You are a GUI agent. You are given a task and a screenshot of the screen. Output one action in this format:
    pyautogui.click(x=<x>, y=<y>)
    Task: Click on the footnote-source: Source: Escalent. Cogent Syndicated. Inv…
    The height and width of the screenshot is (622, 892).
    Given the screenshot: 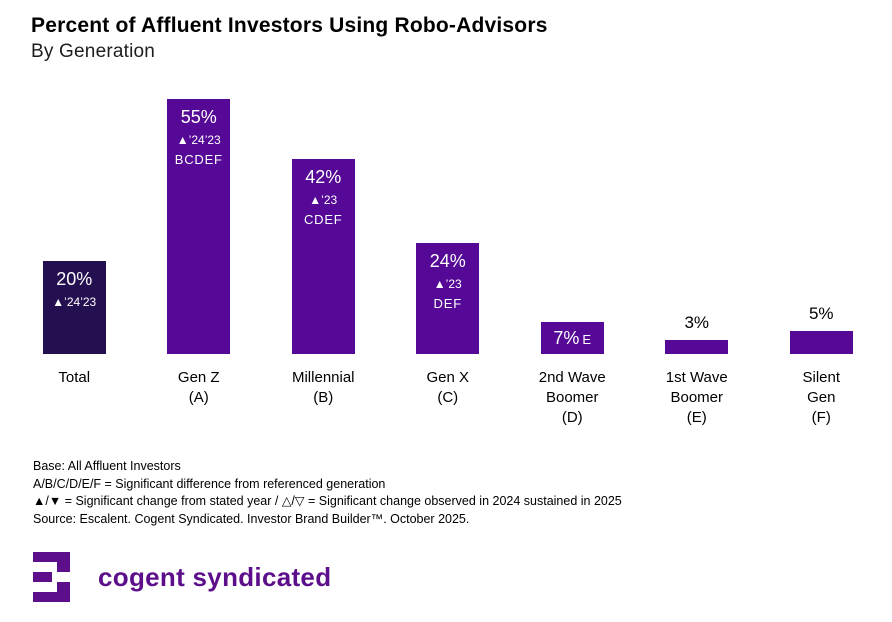 What is the action you would take?
    pyautogui.click(x=251, y=518)
    